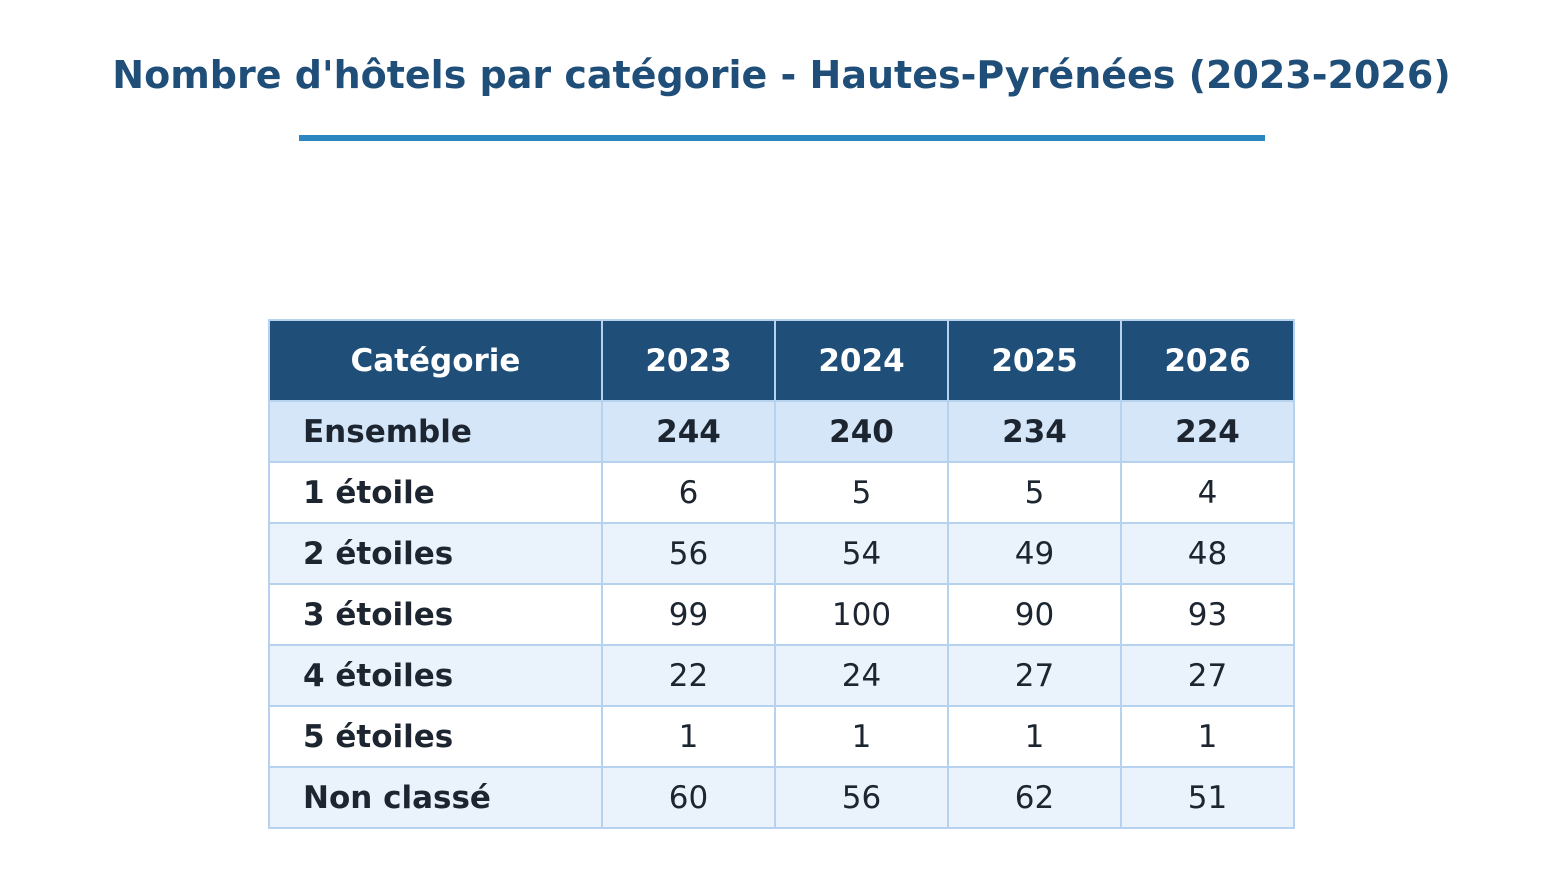 The image size is (1563, 882). I want to click on table-row: 3 étoiles 99 100 90 93, so click(781, 614).